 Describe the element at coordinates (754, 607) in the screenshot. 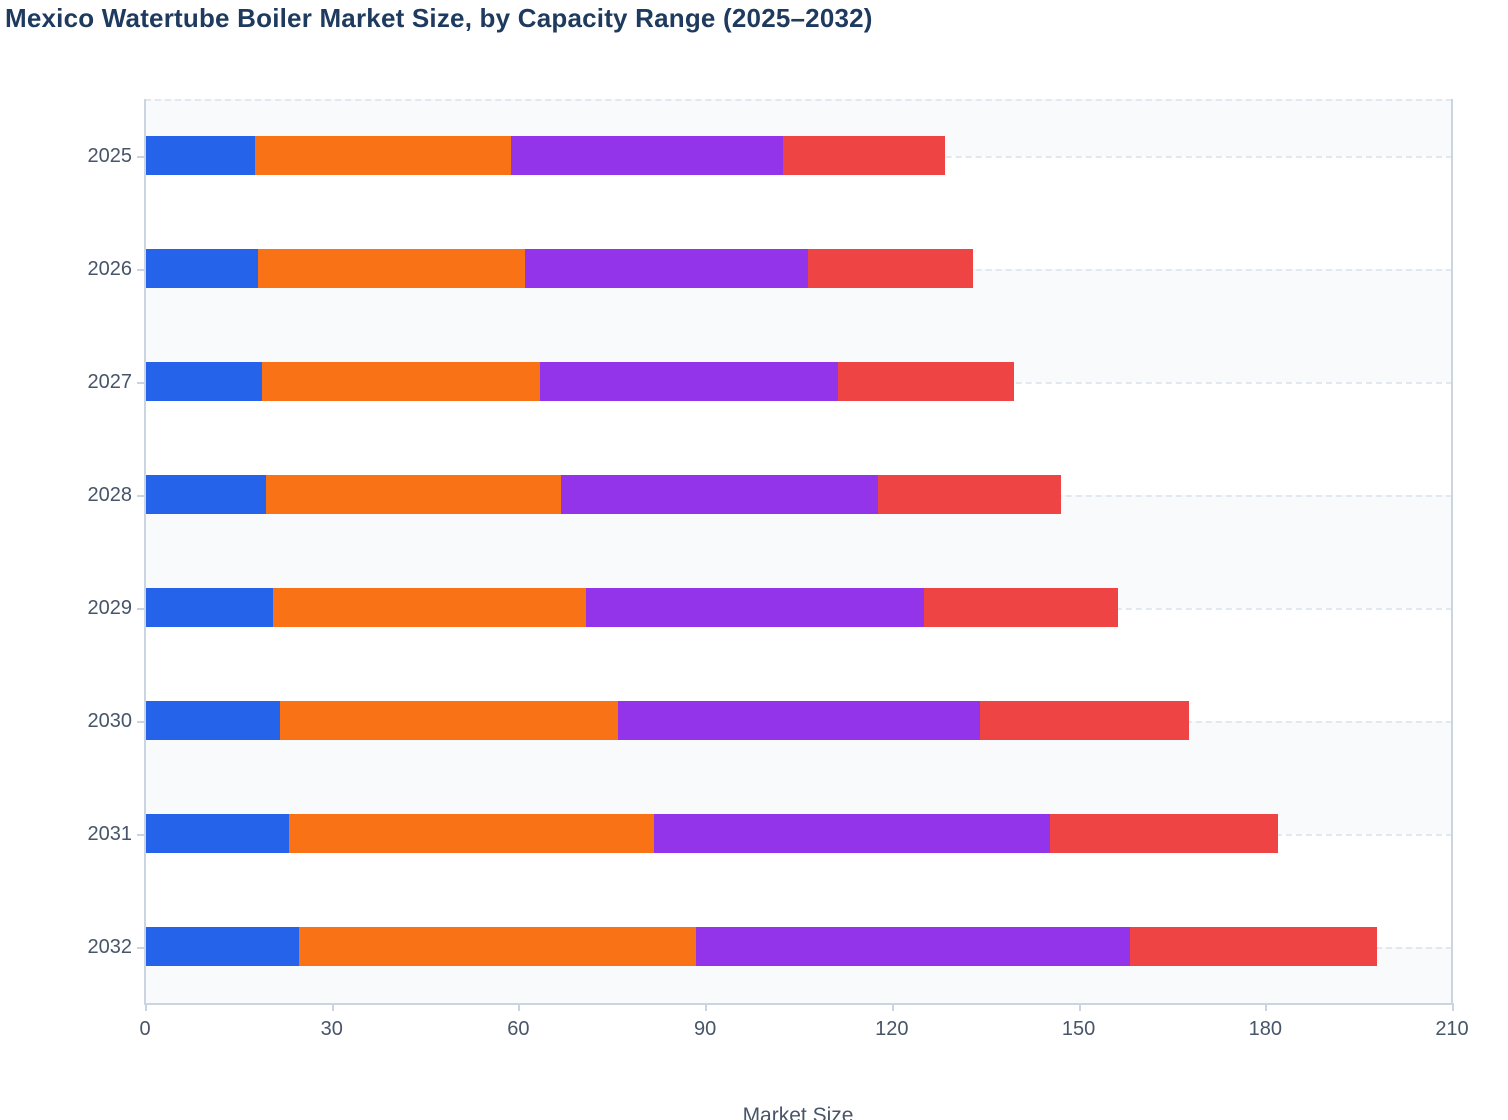

I see `bar-segment-2029-purple` at that location.